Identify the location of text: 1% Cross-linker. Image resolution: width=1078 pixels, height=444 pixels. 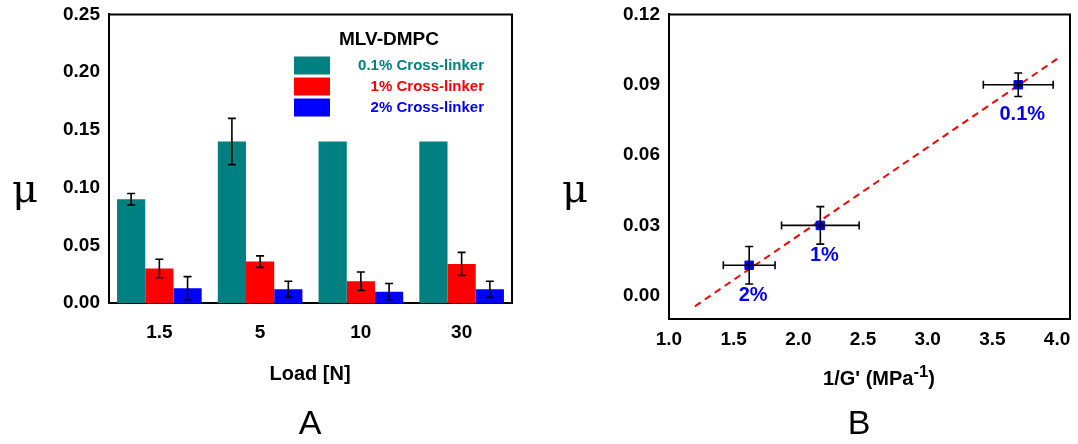
(427, 85).